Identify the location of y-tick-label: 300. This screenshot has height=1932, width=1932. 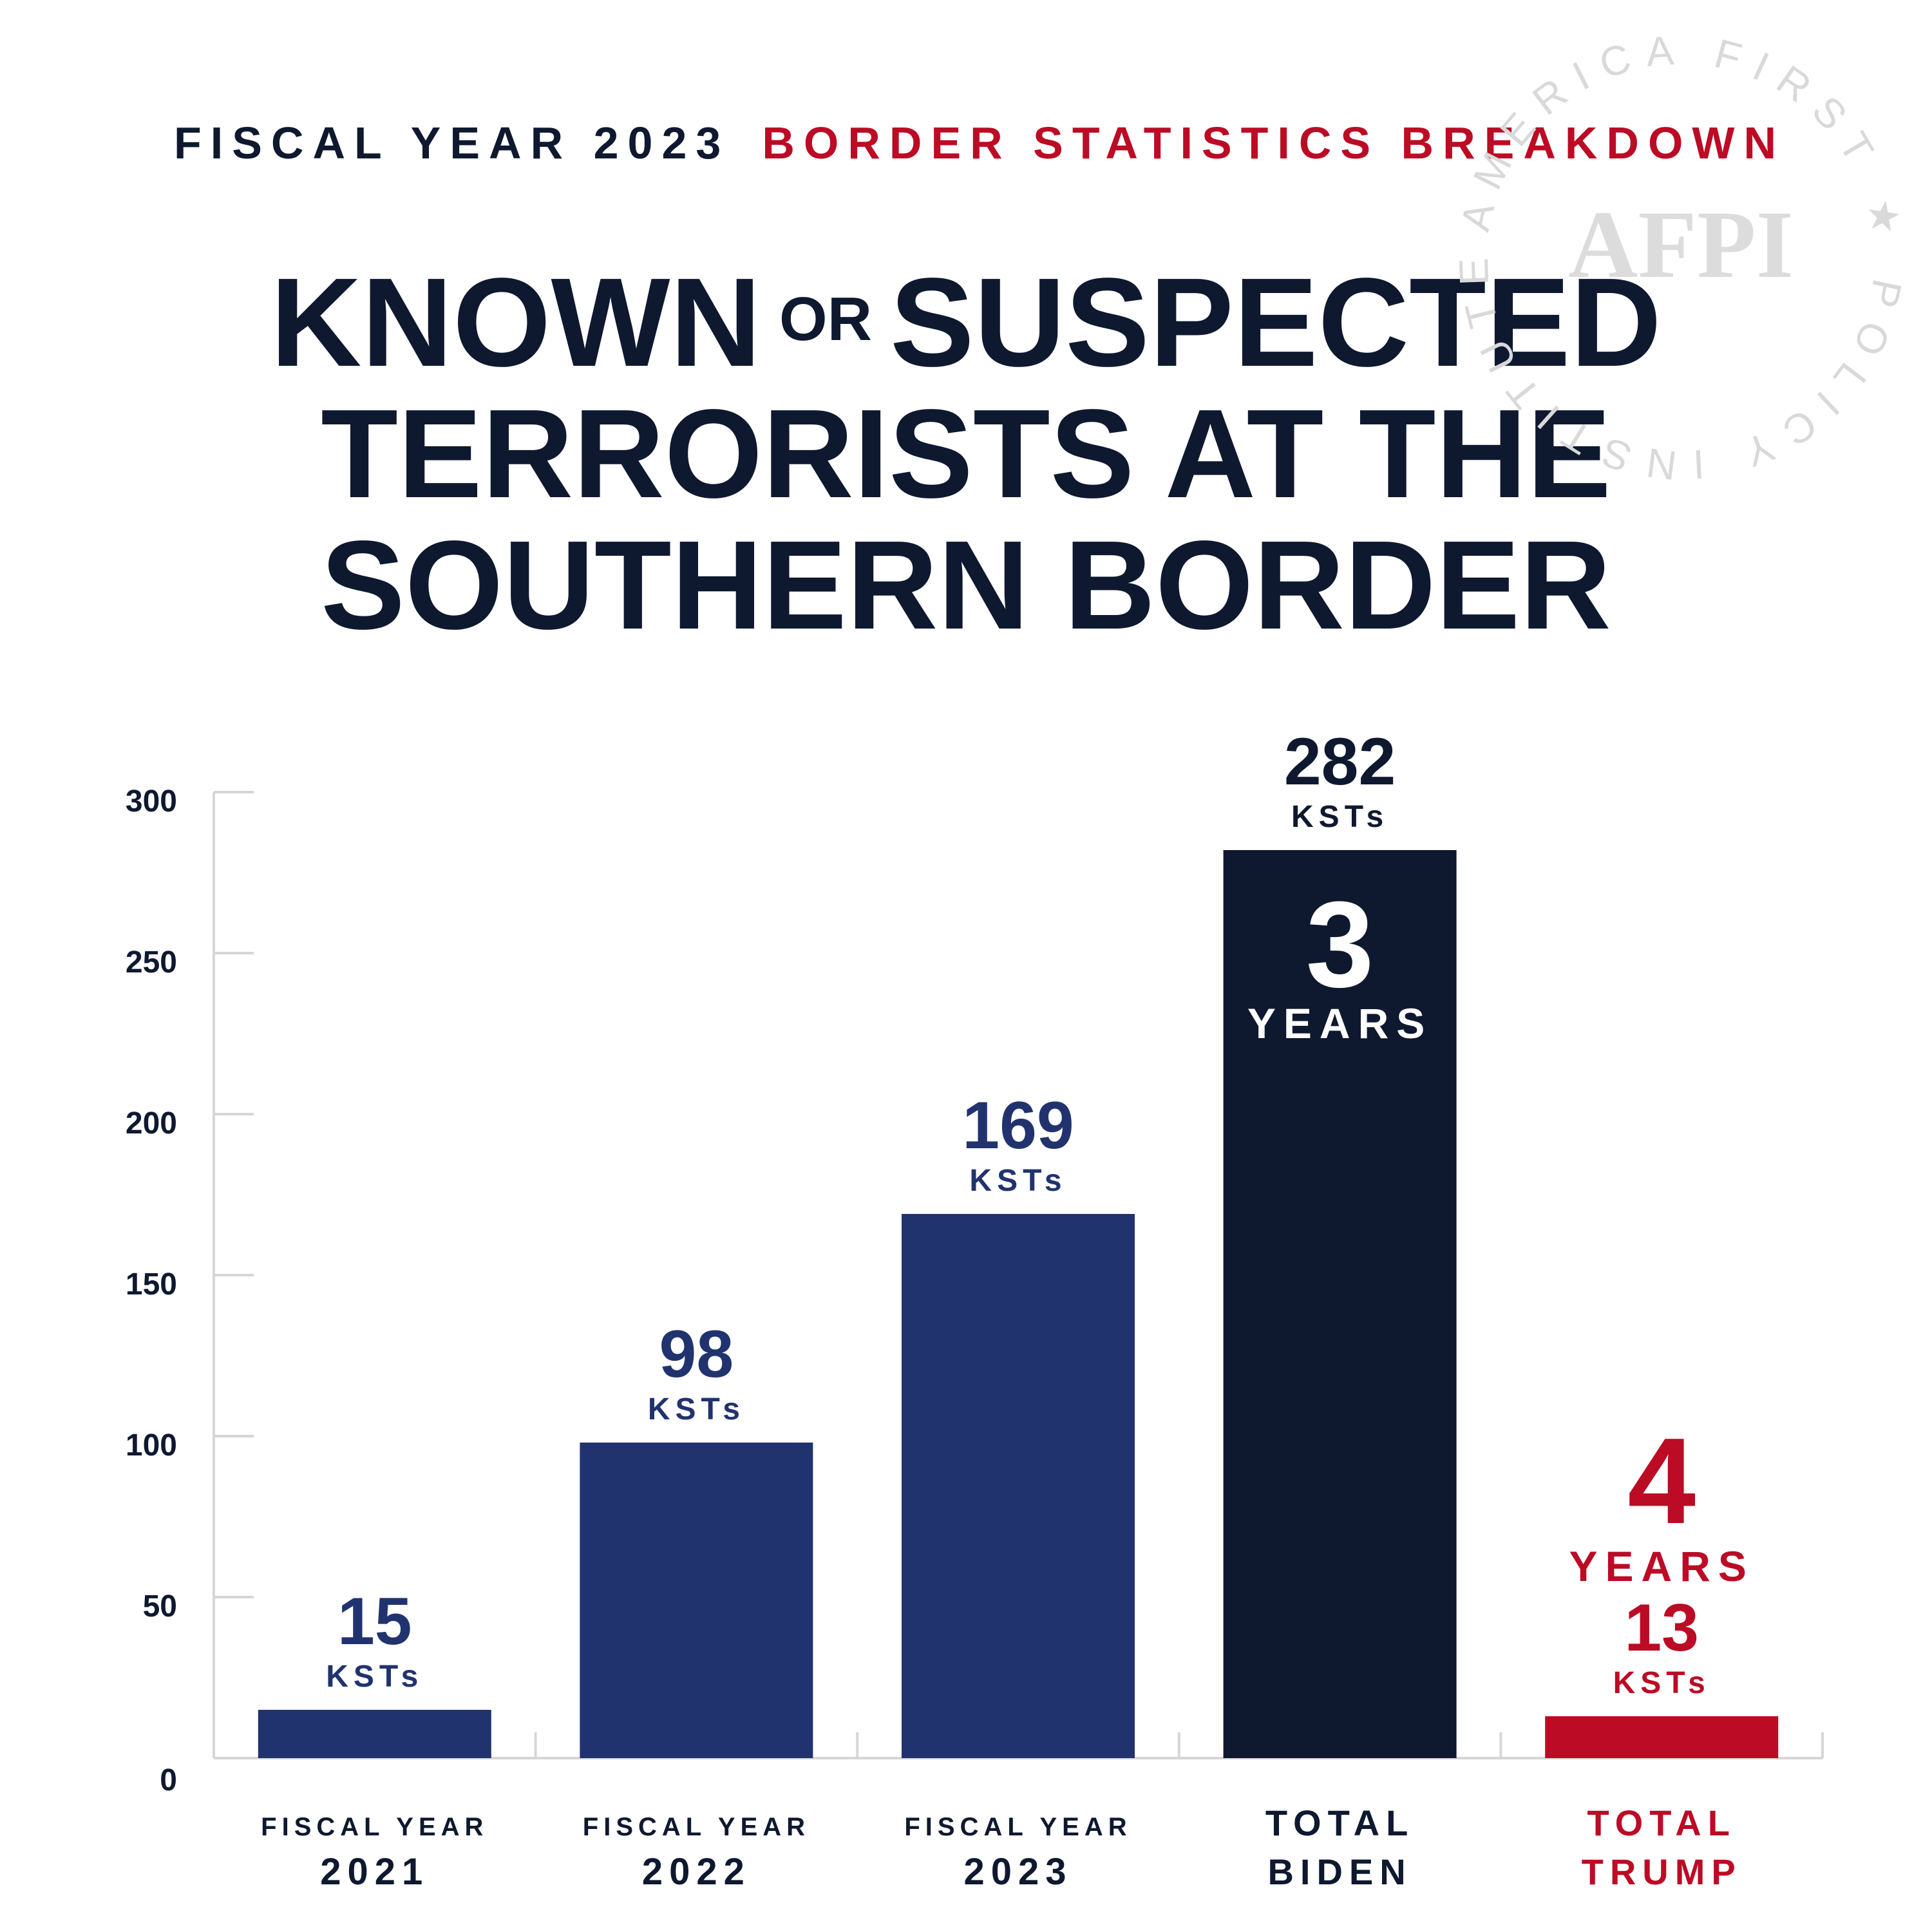
(151, 802).